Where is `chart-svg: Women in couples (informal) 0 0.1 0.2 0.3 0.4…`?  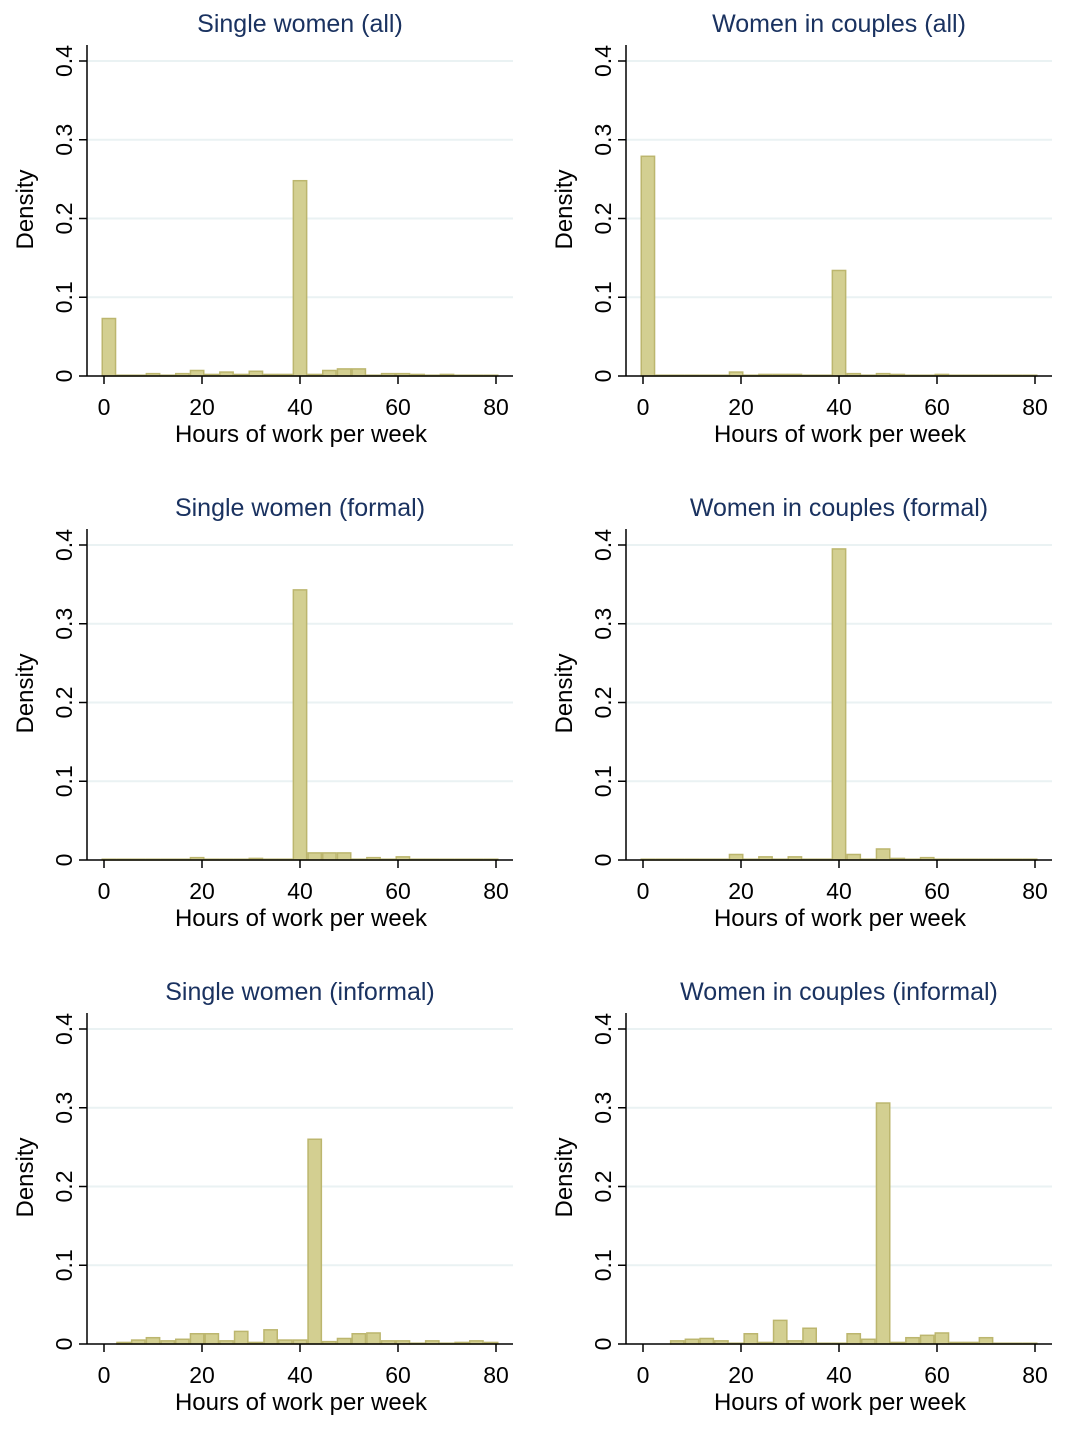
chart-svg: Women in couples (informal) 0 0.1 0.2 0.3 0.4… is located at coordinates (801, 1197).